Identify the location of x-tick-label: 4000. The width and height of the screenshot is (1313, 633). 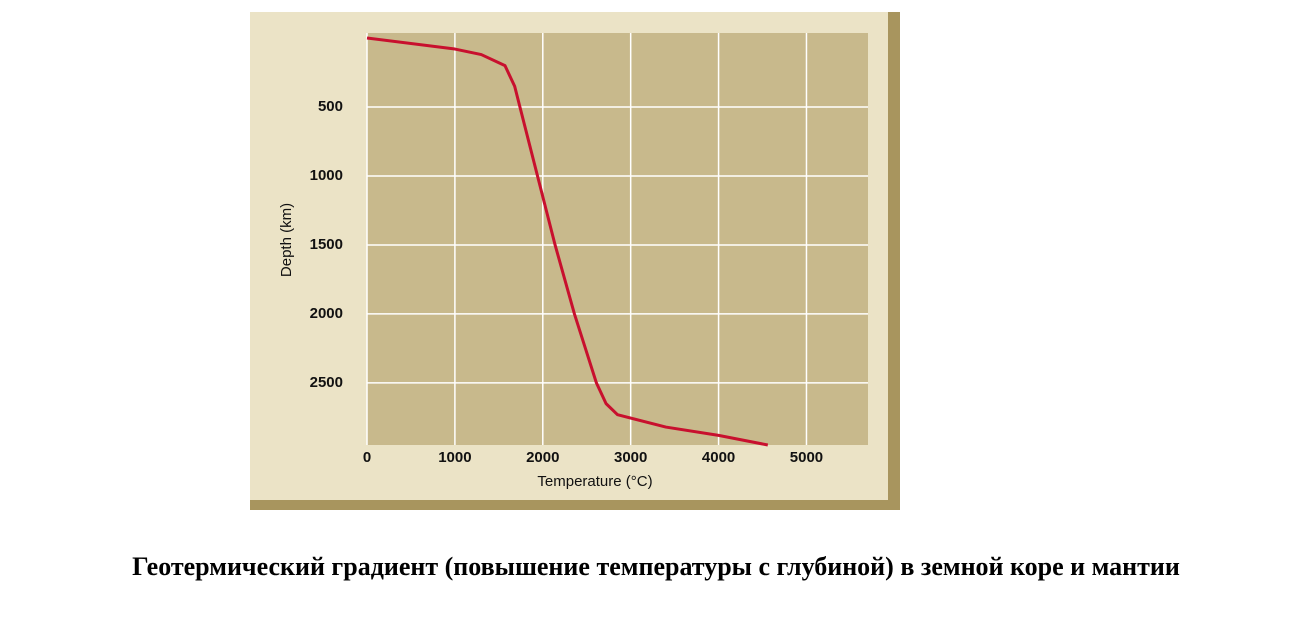
(718, 457).